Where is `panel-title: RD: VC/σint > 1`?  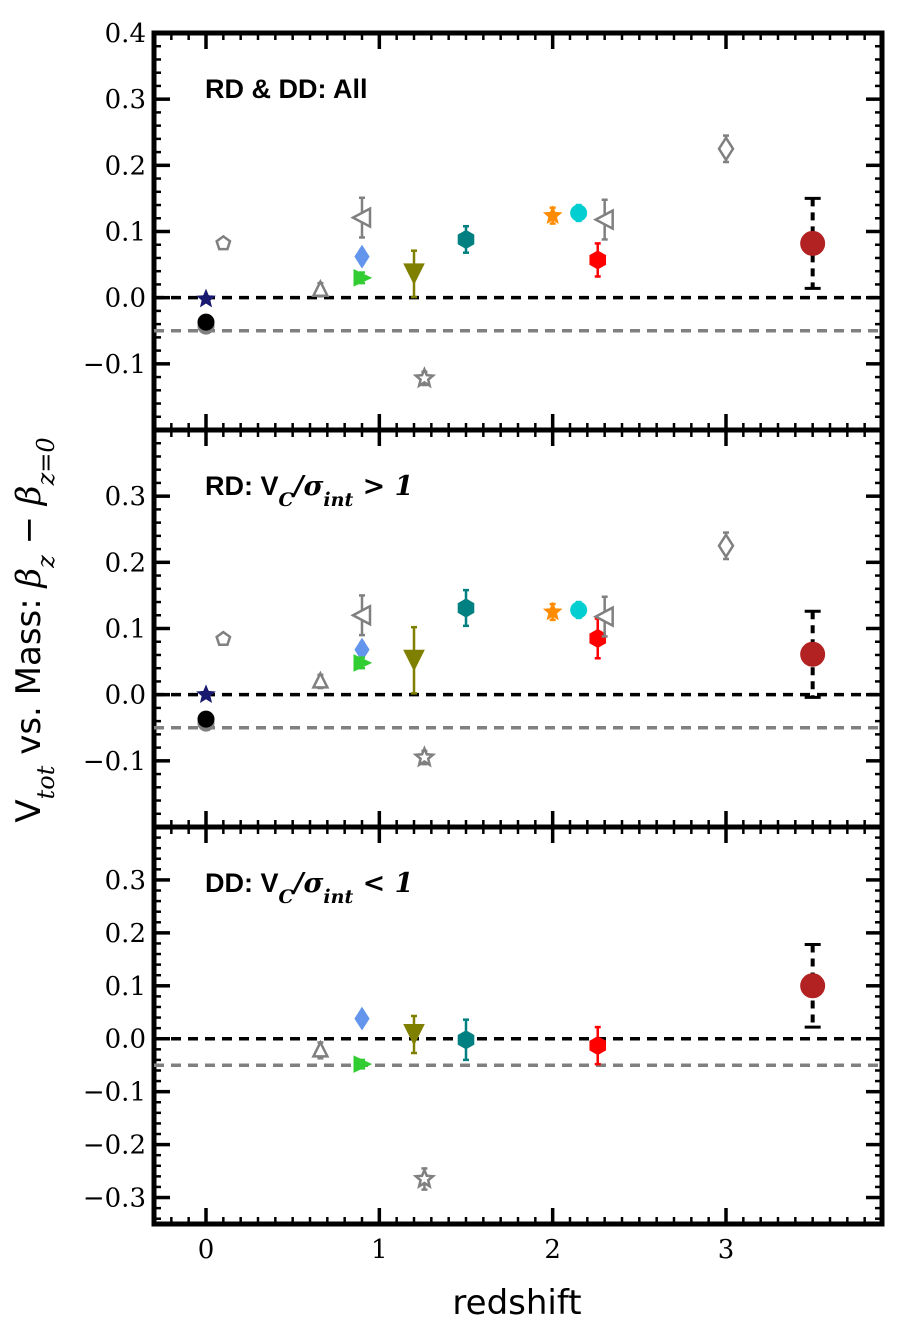 panel-title: RD: VC/σint > 1 is located at coordinates (309, 491).